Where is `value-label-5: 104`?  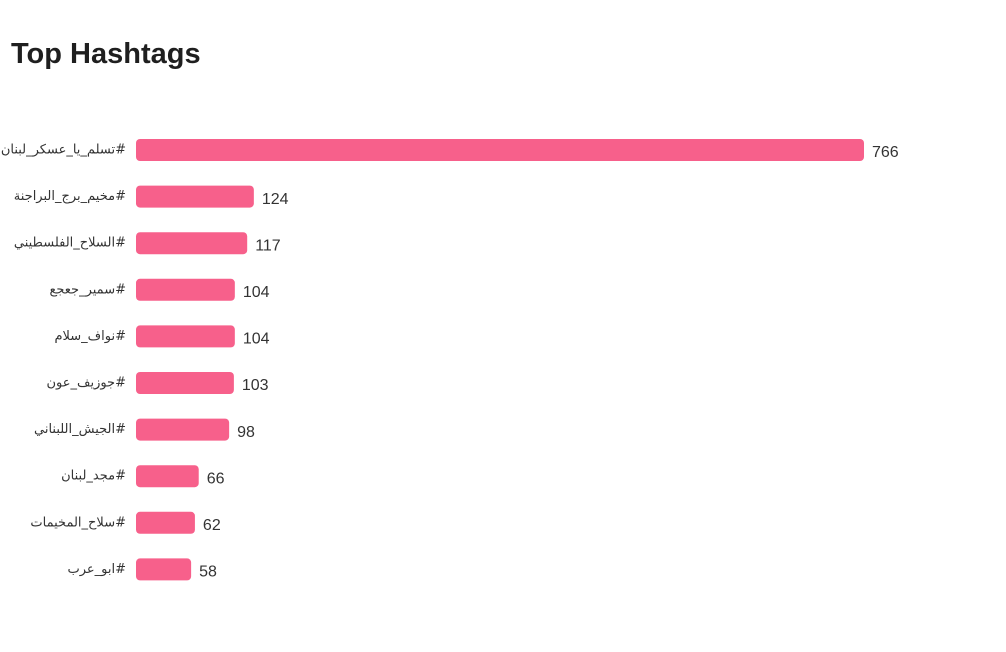
value-label-5: 104 is located at coordinates (256, 339).